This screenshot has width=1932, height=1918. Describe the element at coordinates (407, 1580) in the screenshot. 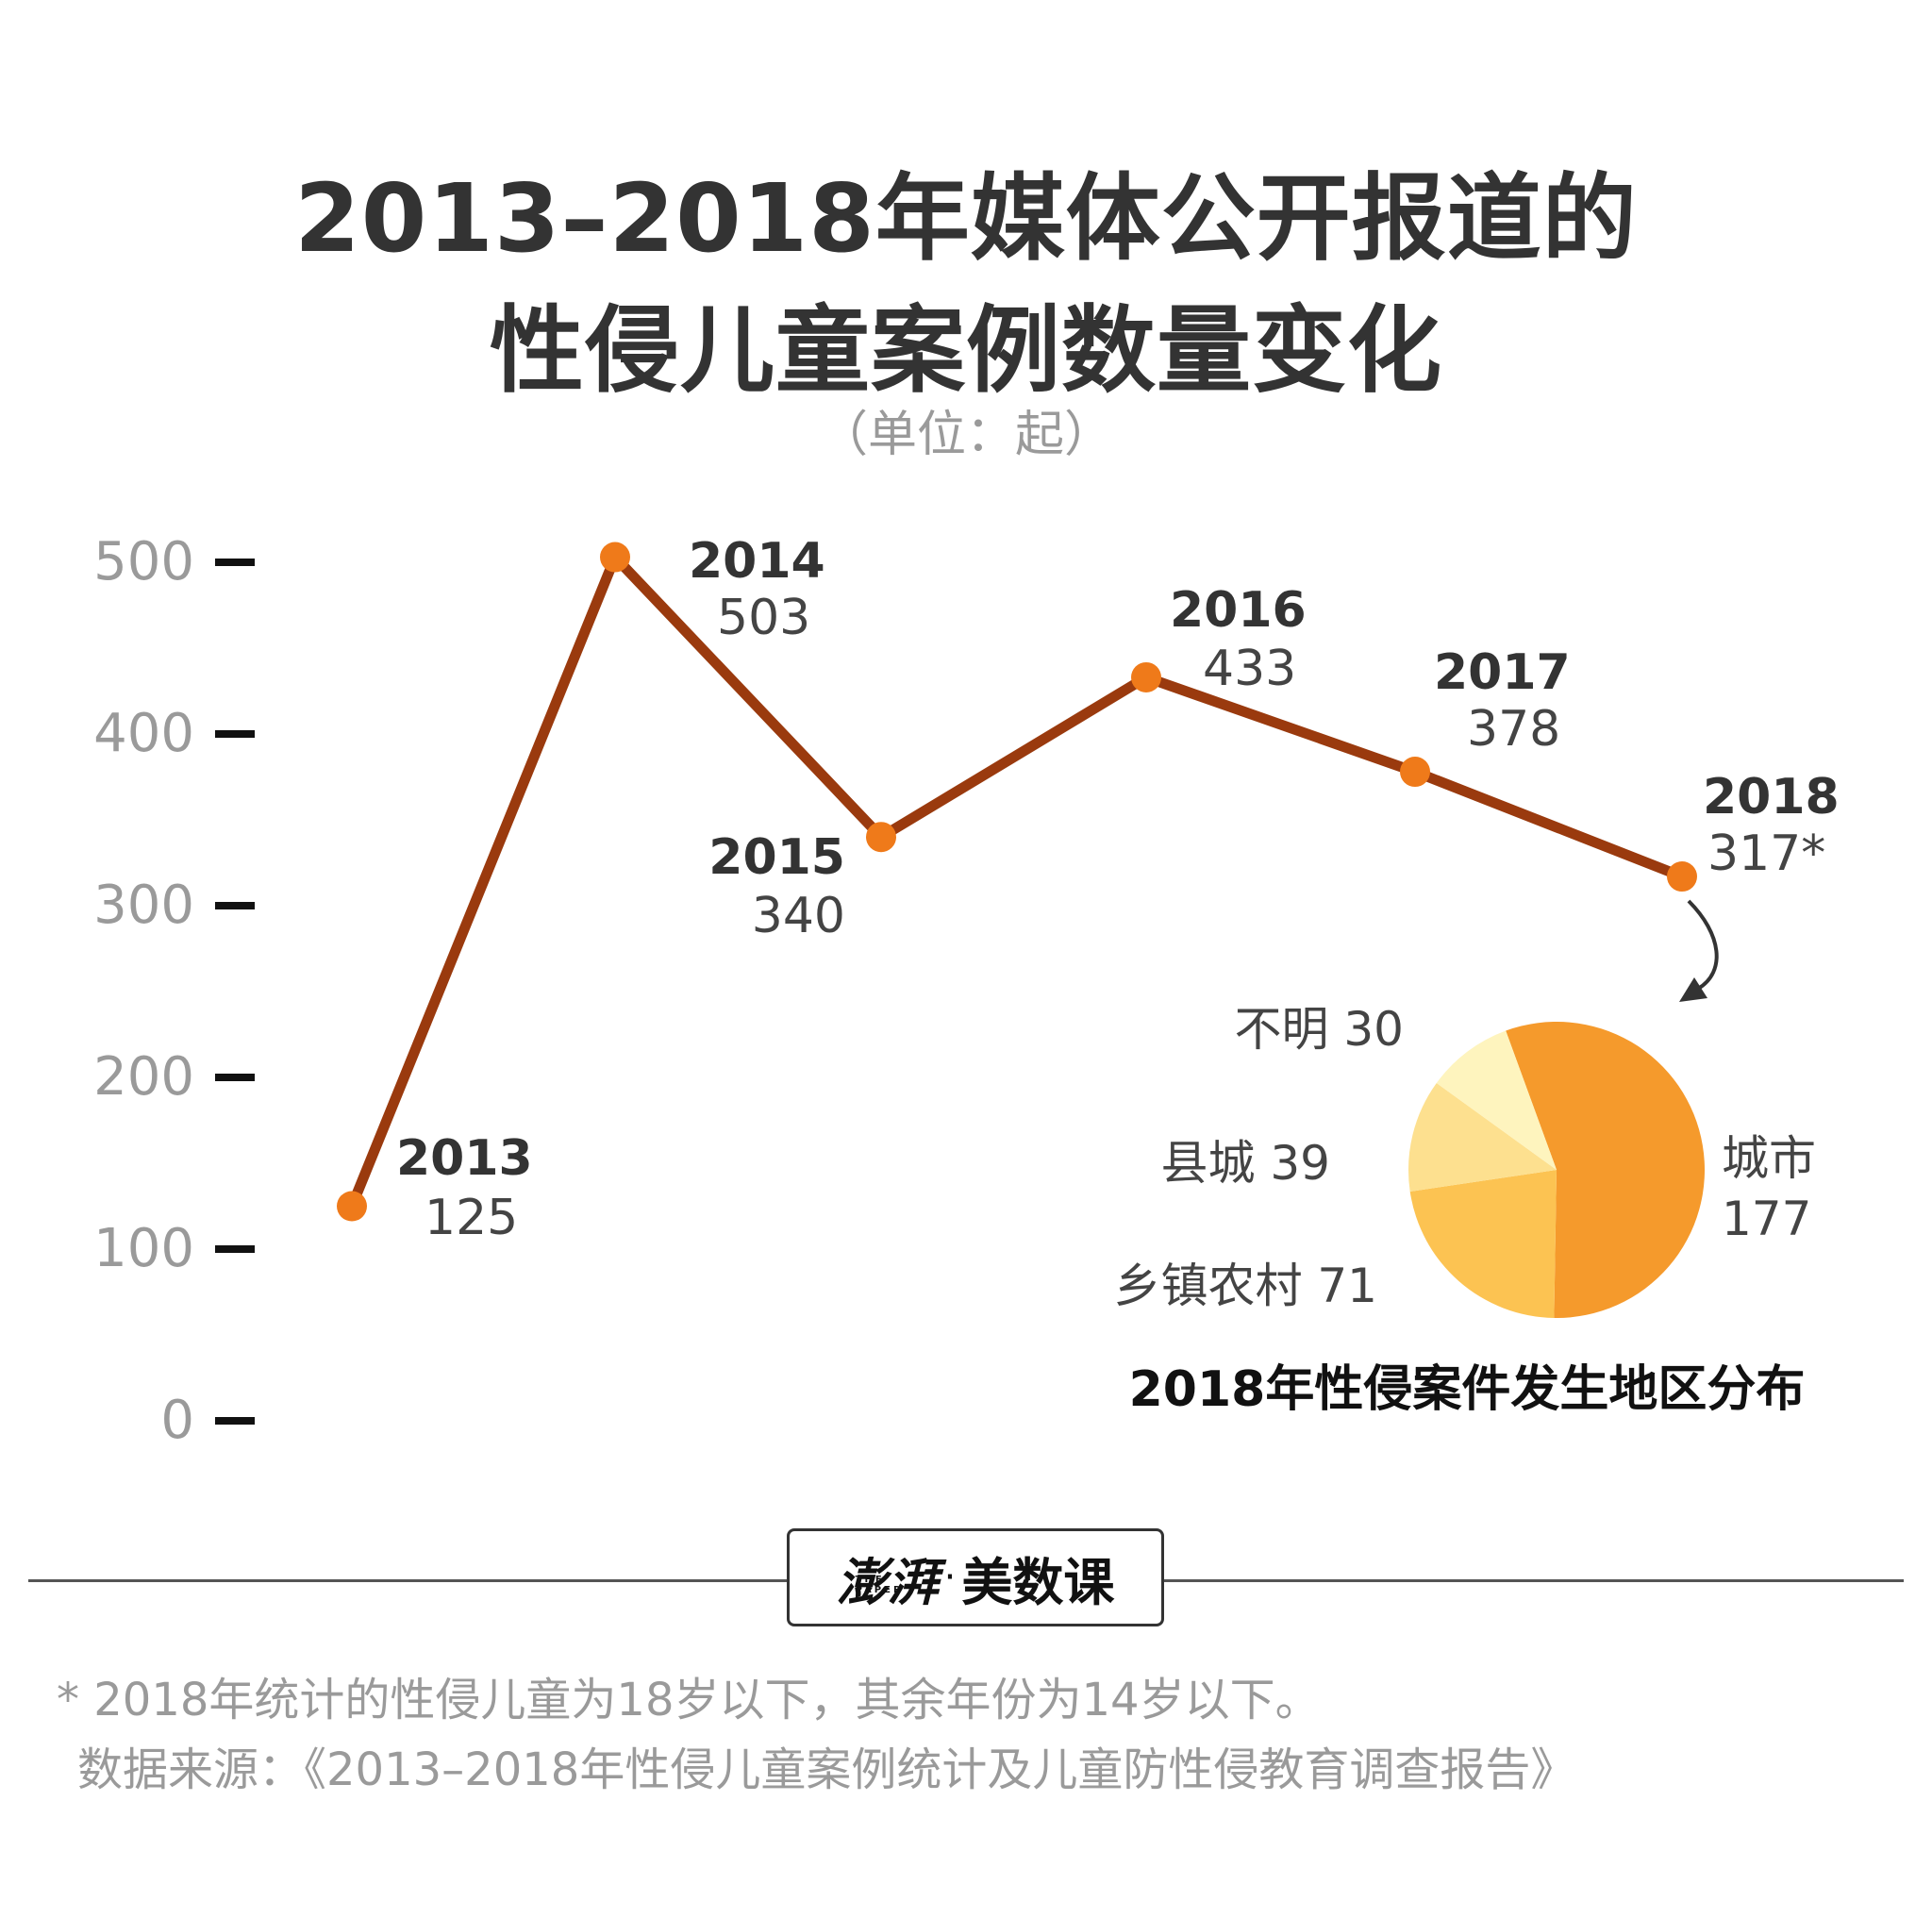

I see `footer-divider-left` at that location.